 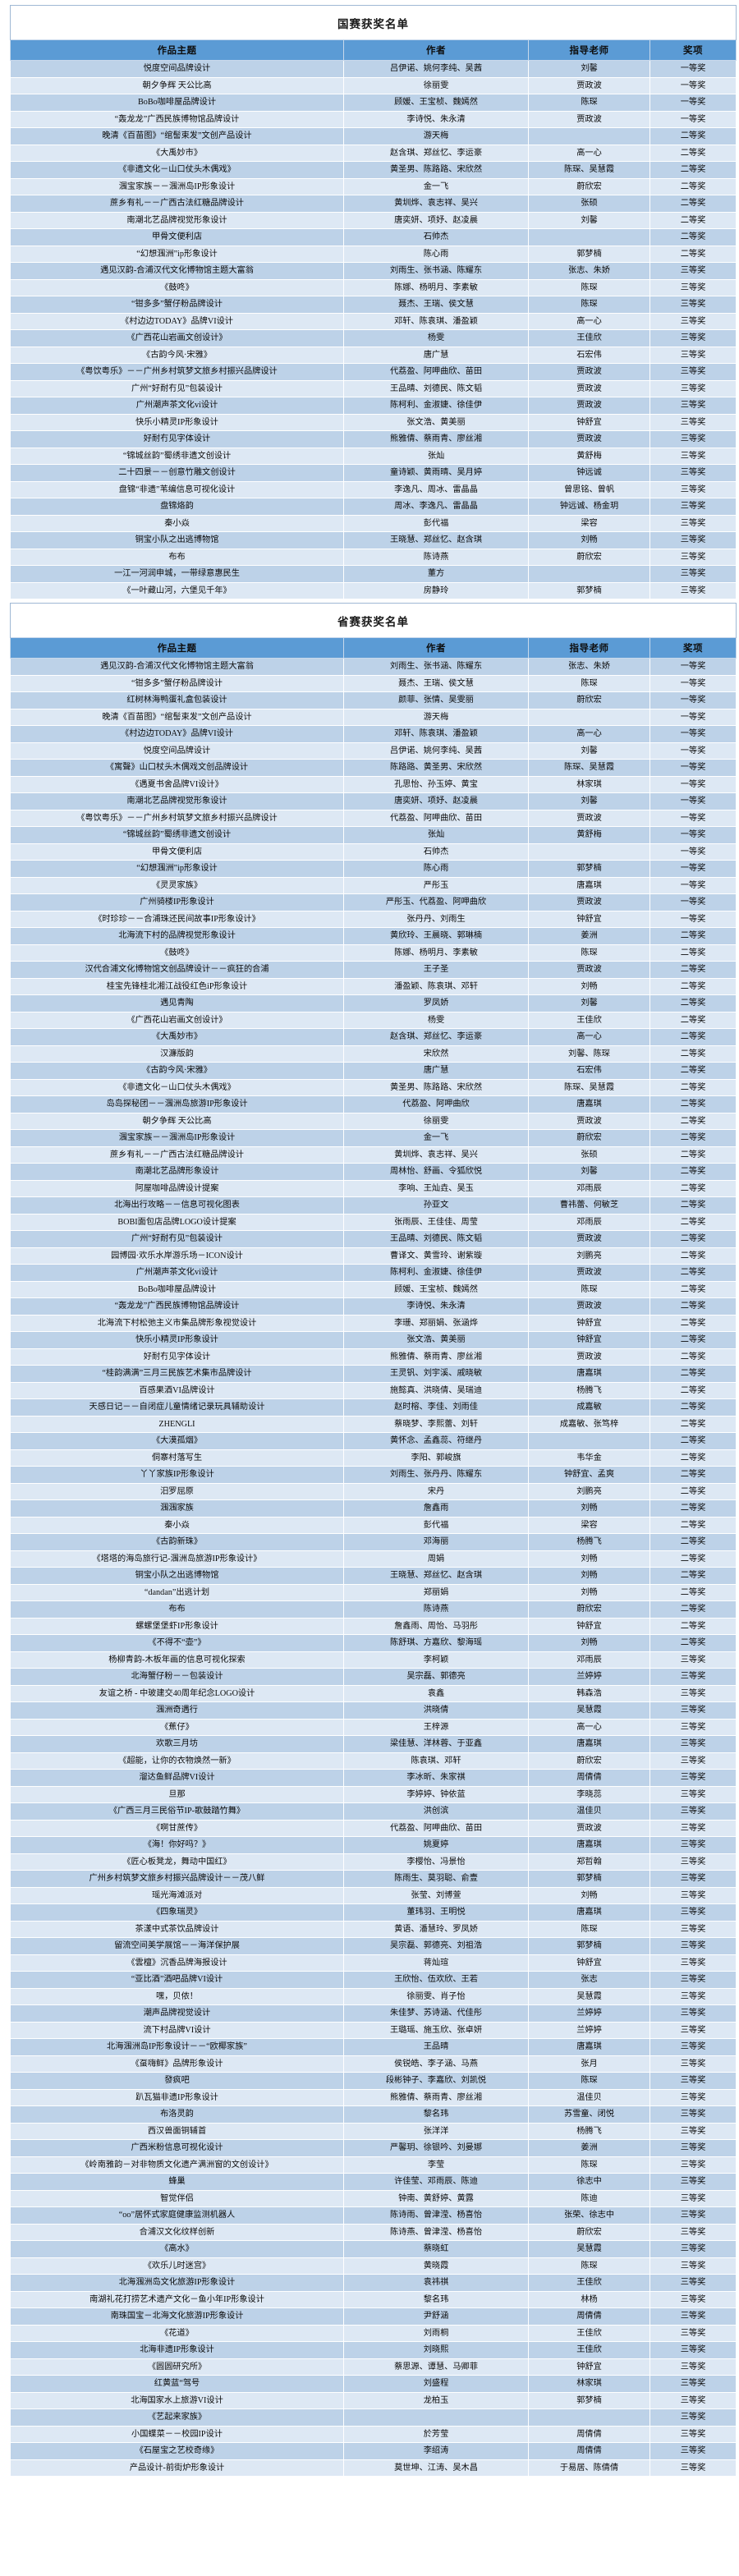 What do you see at coordinates (436, 1828) in the screenshot?
I see `cell-author: 代荔盈、阿呷曲欣、苗田` at bounding box center [436, 1828].